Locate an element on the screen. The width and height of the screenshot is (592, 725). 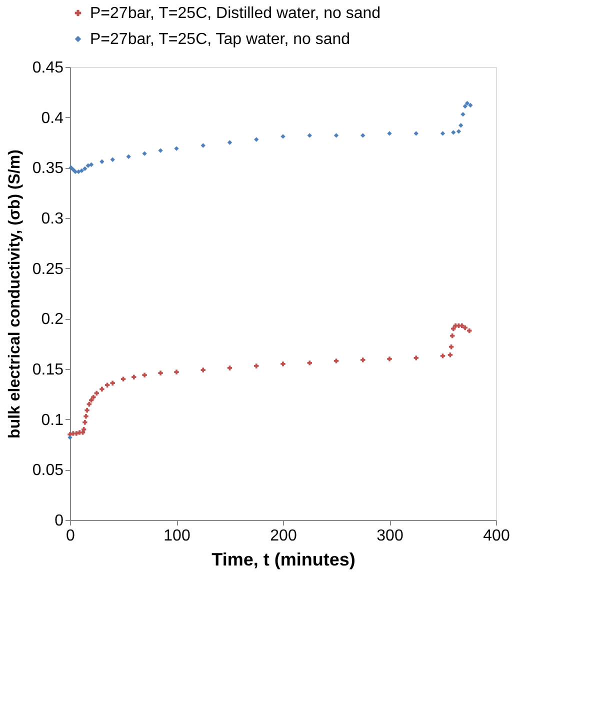
x-tick-label: 0 is located at coordinates (71, 536).